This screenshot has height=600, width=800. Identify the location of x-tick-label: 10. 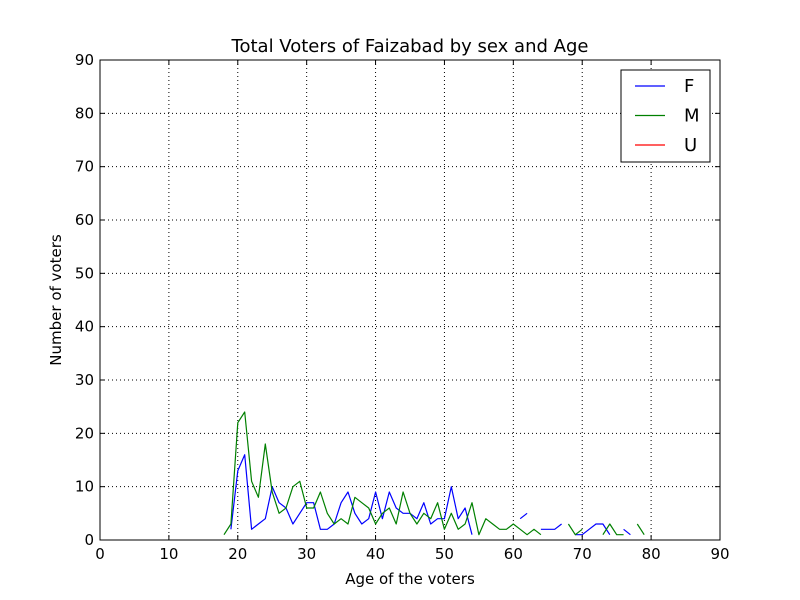
(168, 554).